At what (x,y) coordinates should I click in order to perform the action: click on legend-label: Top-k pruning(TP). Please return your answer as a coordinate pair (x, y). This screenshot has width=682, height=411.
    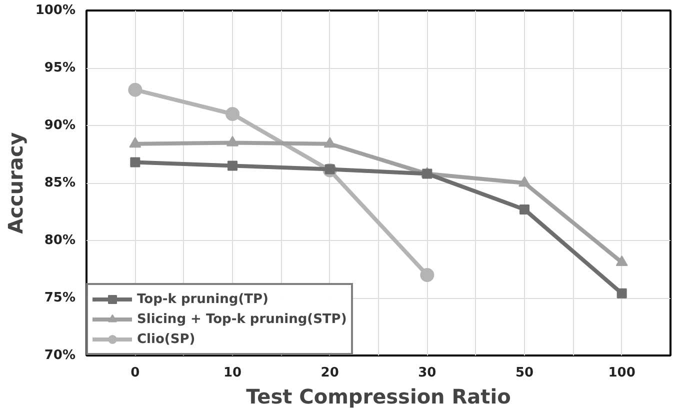
    Looking at the image, I should click on (202, 299).